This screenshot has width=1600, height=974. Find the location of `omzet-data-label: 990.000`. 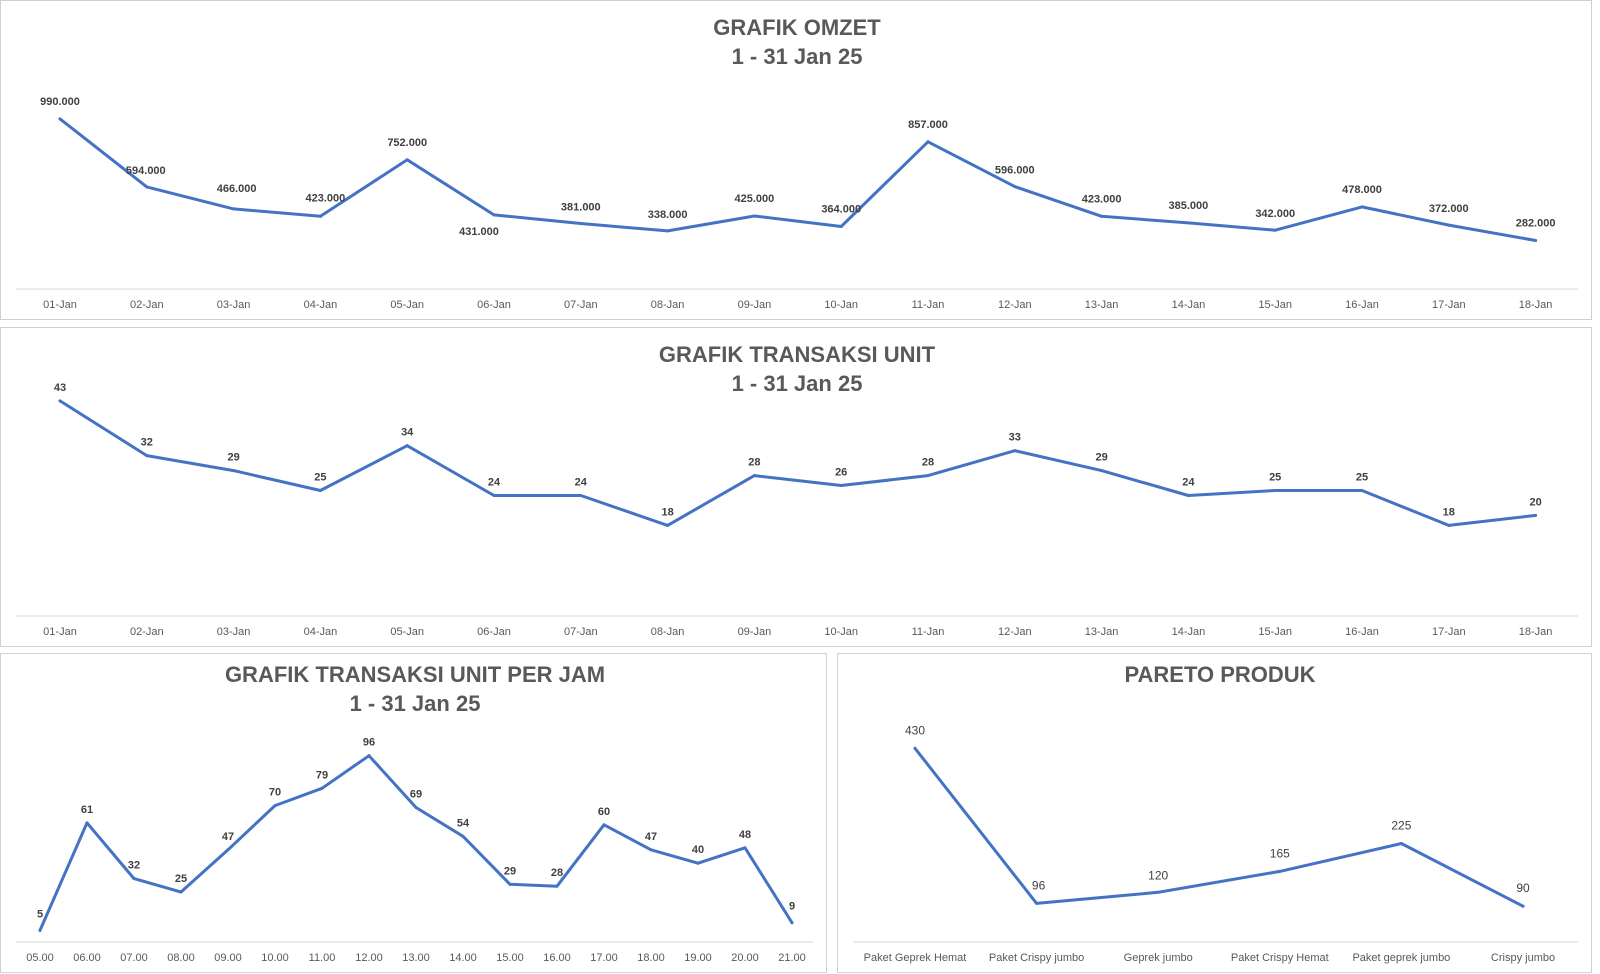

omzet-data-label: 990.000 is located at coordinates (60, 102).